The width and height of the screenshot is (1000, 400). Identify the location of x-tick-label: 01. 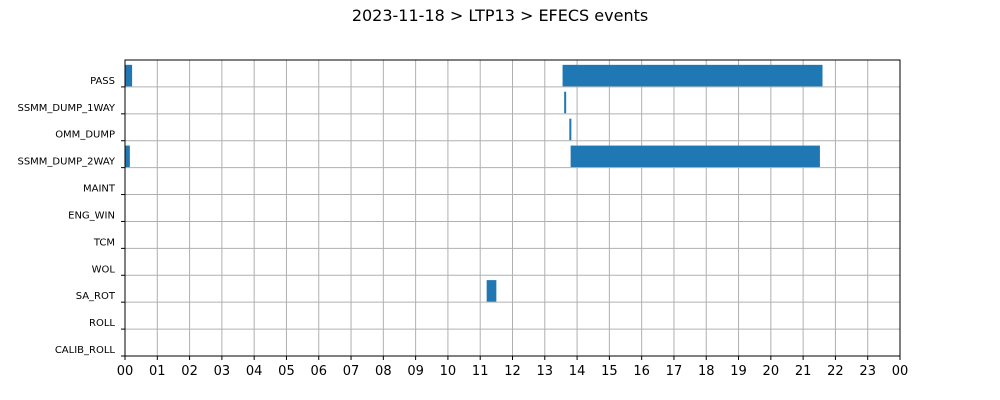
(157, 371).